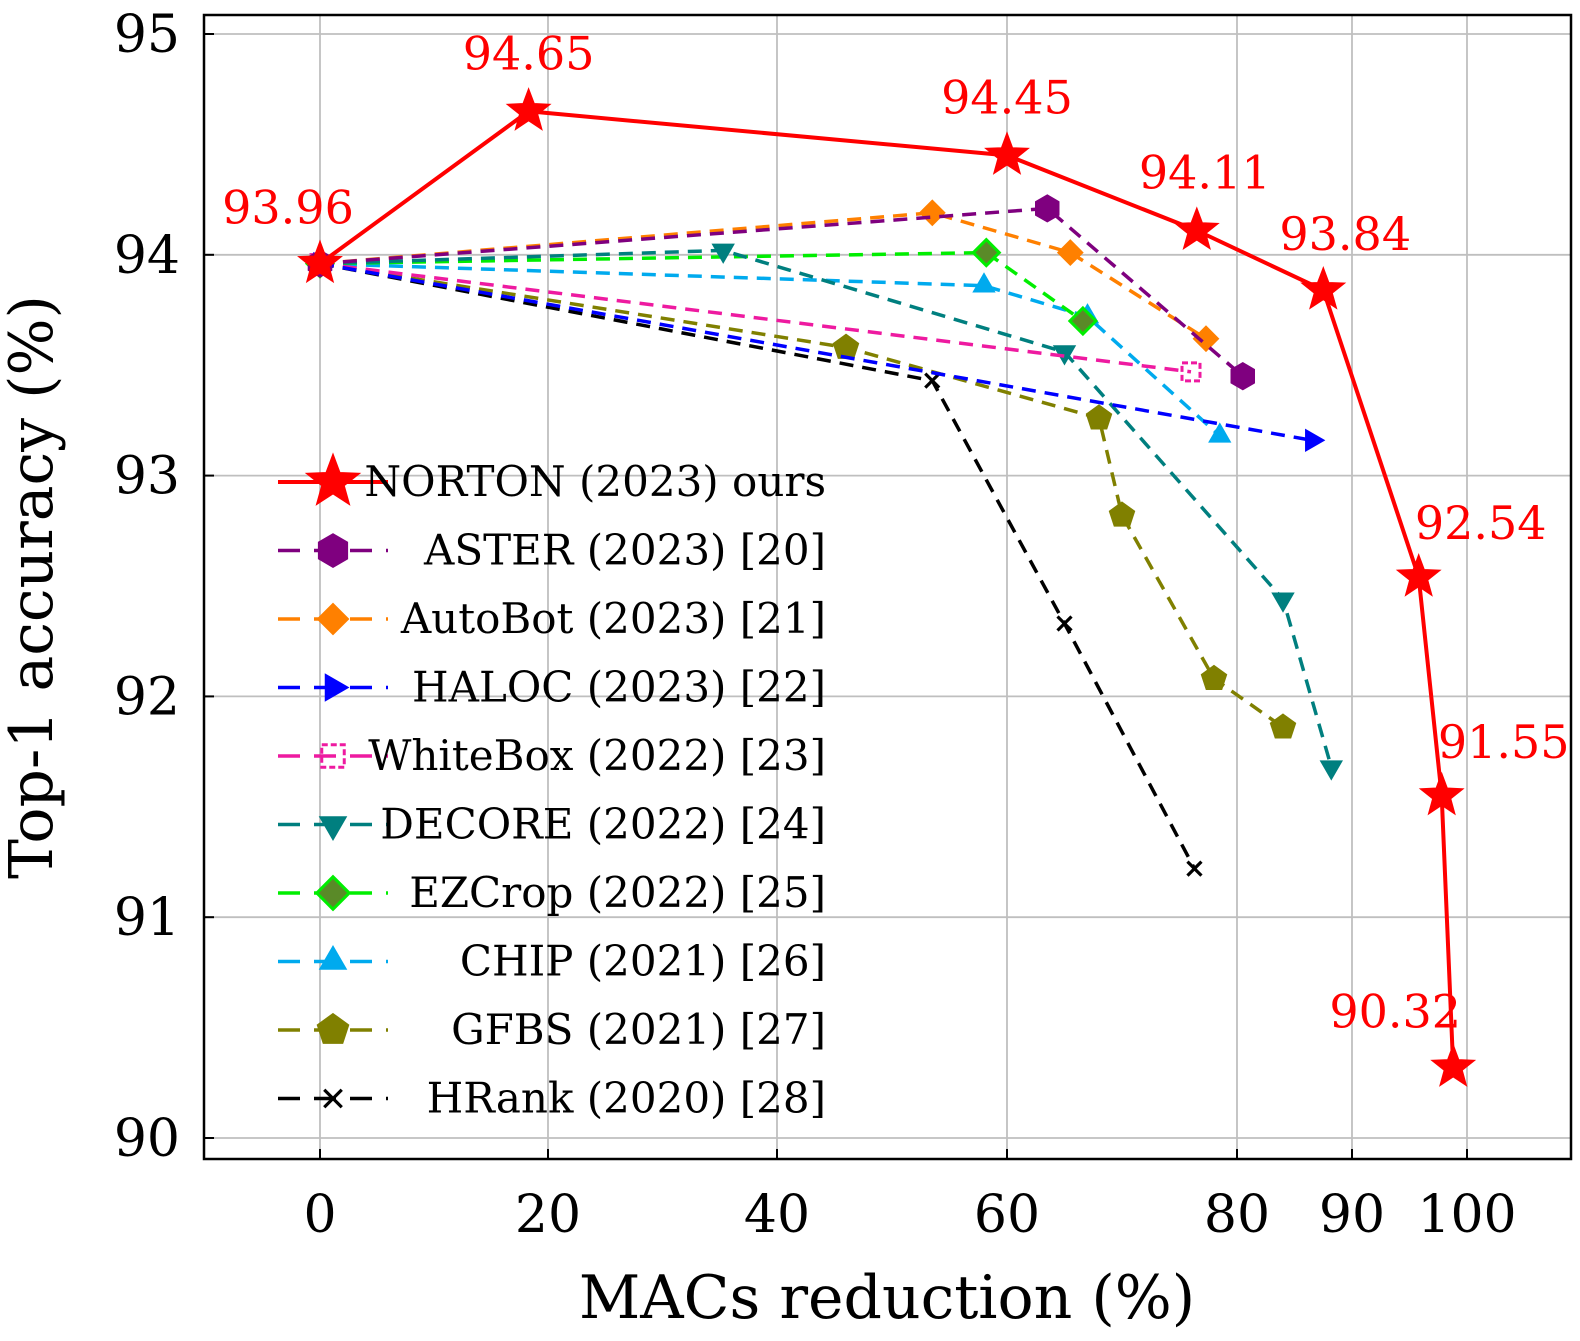 This screenshot has width=1580, height=1341. I want to click on data-label: 92.54, so click(1481, 523).